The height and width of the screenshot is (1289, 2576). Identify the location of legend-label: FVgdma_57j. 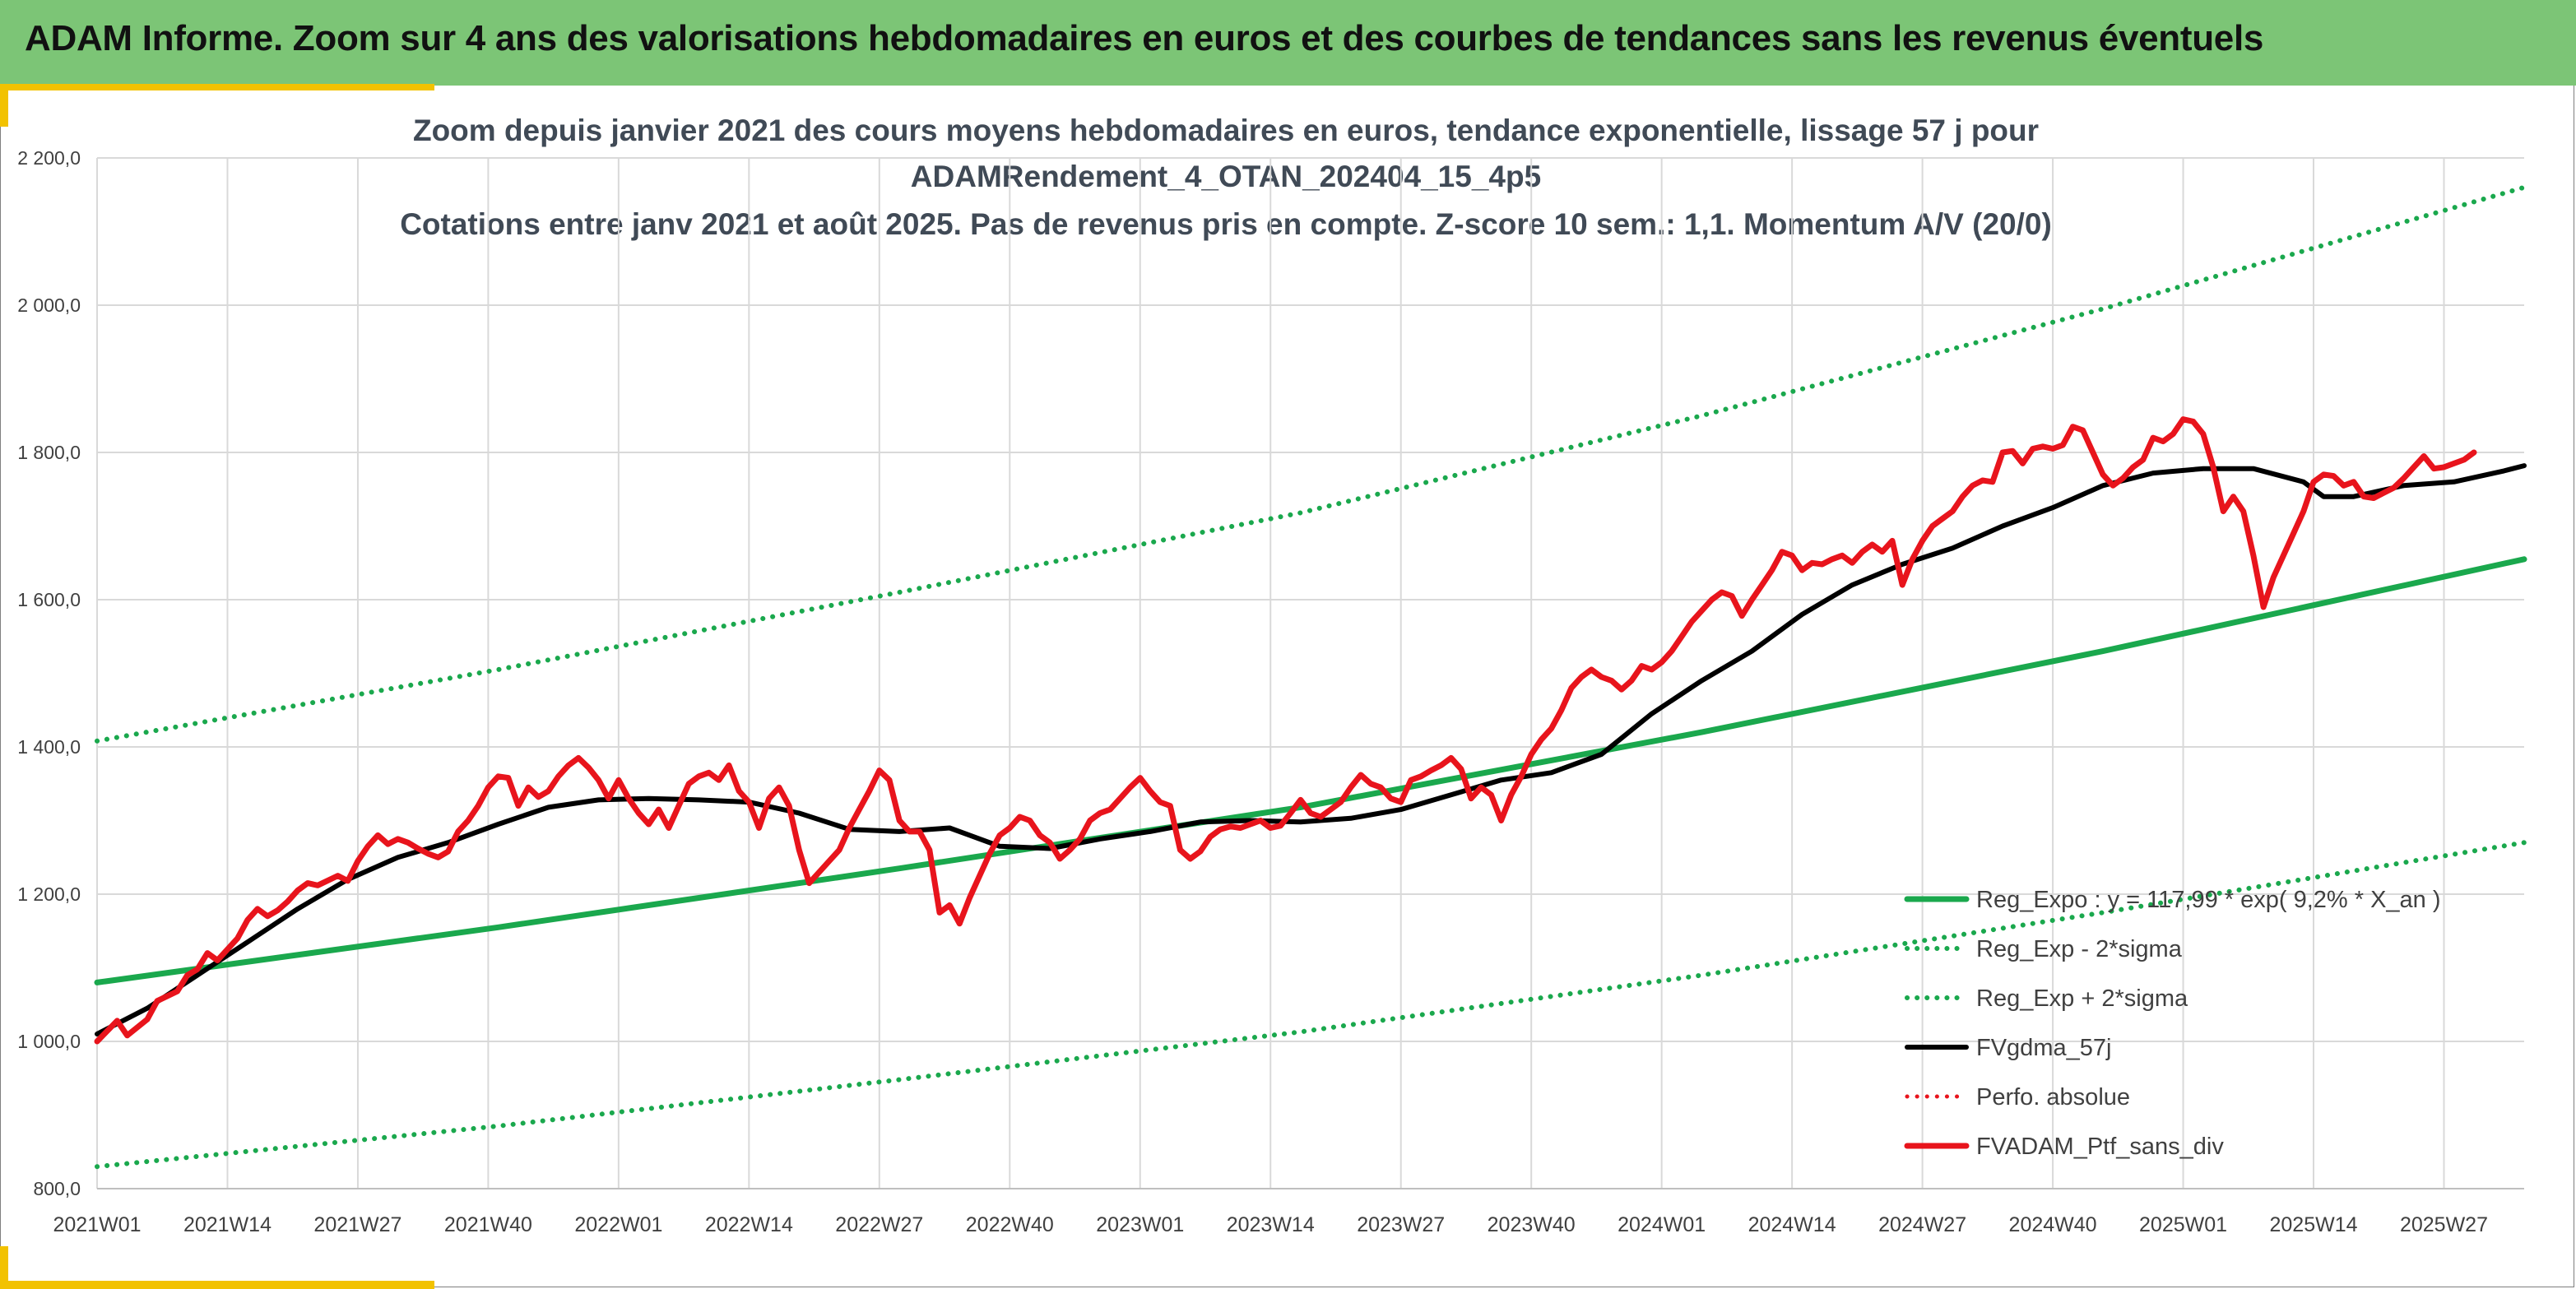
(2044, 1048).